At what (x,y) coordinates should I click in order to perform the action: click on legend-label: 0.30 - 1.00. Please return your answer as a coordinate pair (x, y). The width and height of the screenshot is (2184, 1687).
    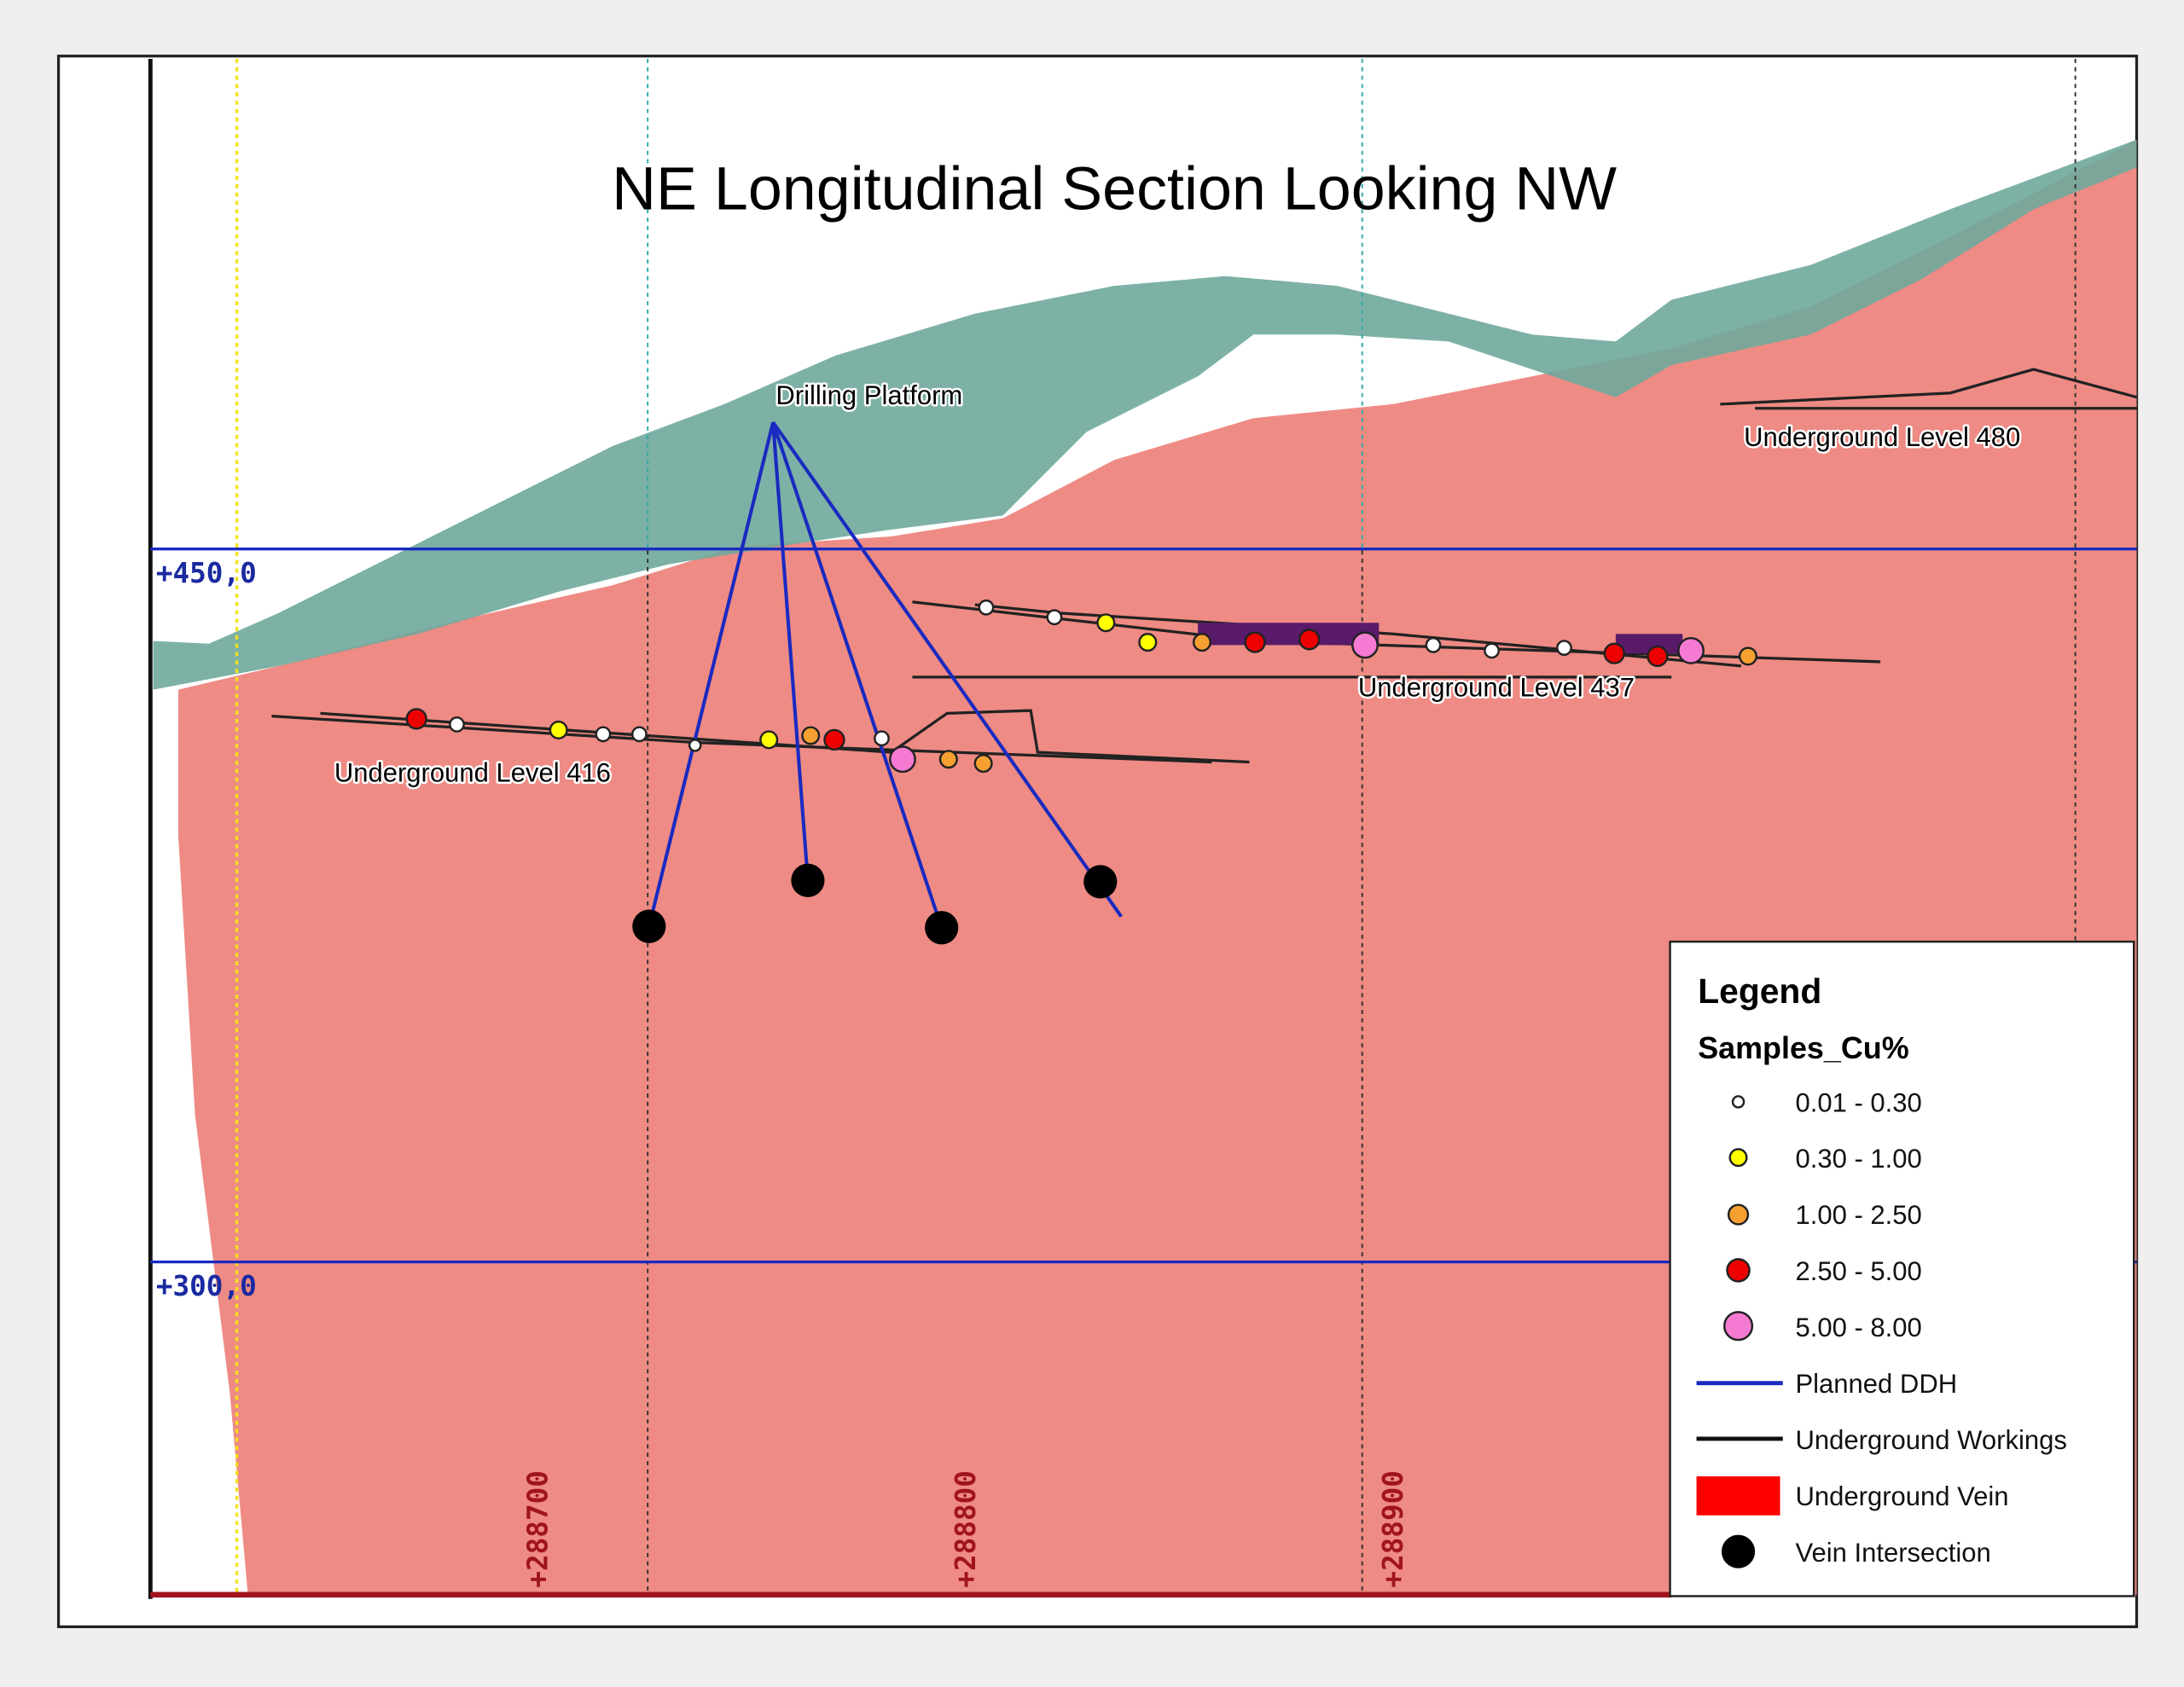
    Looking at the image, I should click on (1858, 1159).